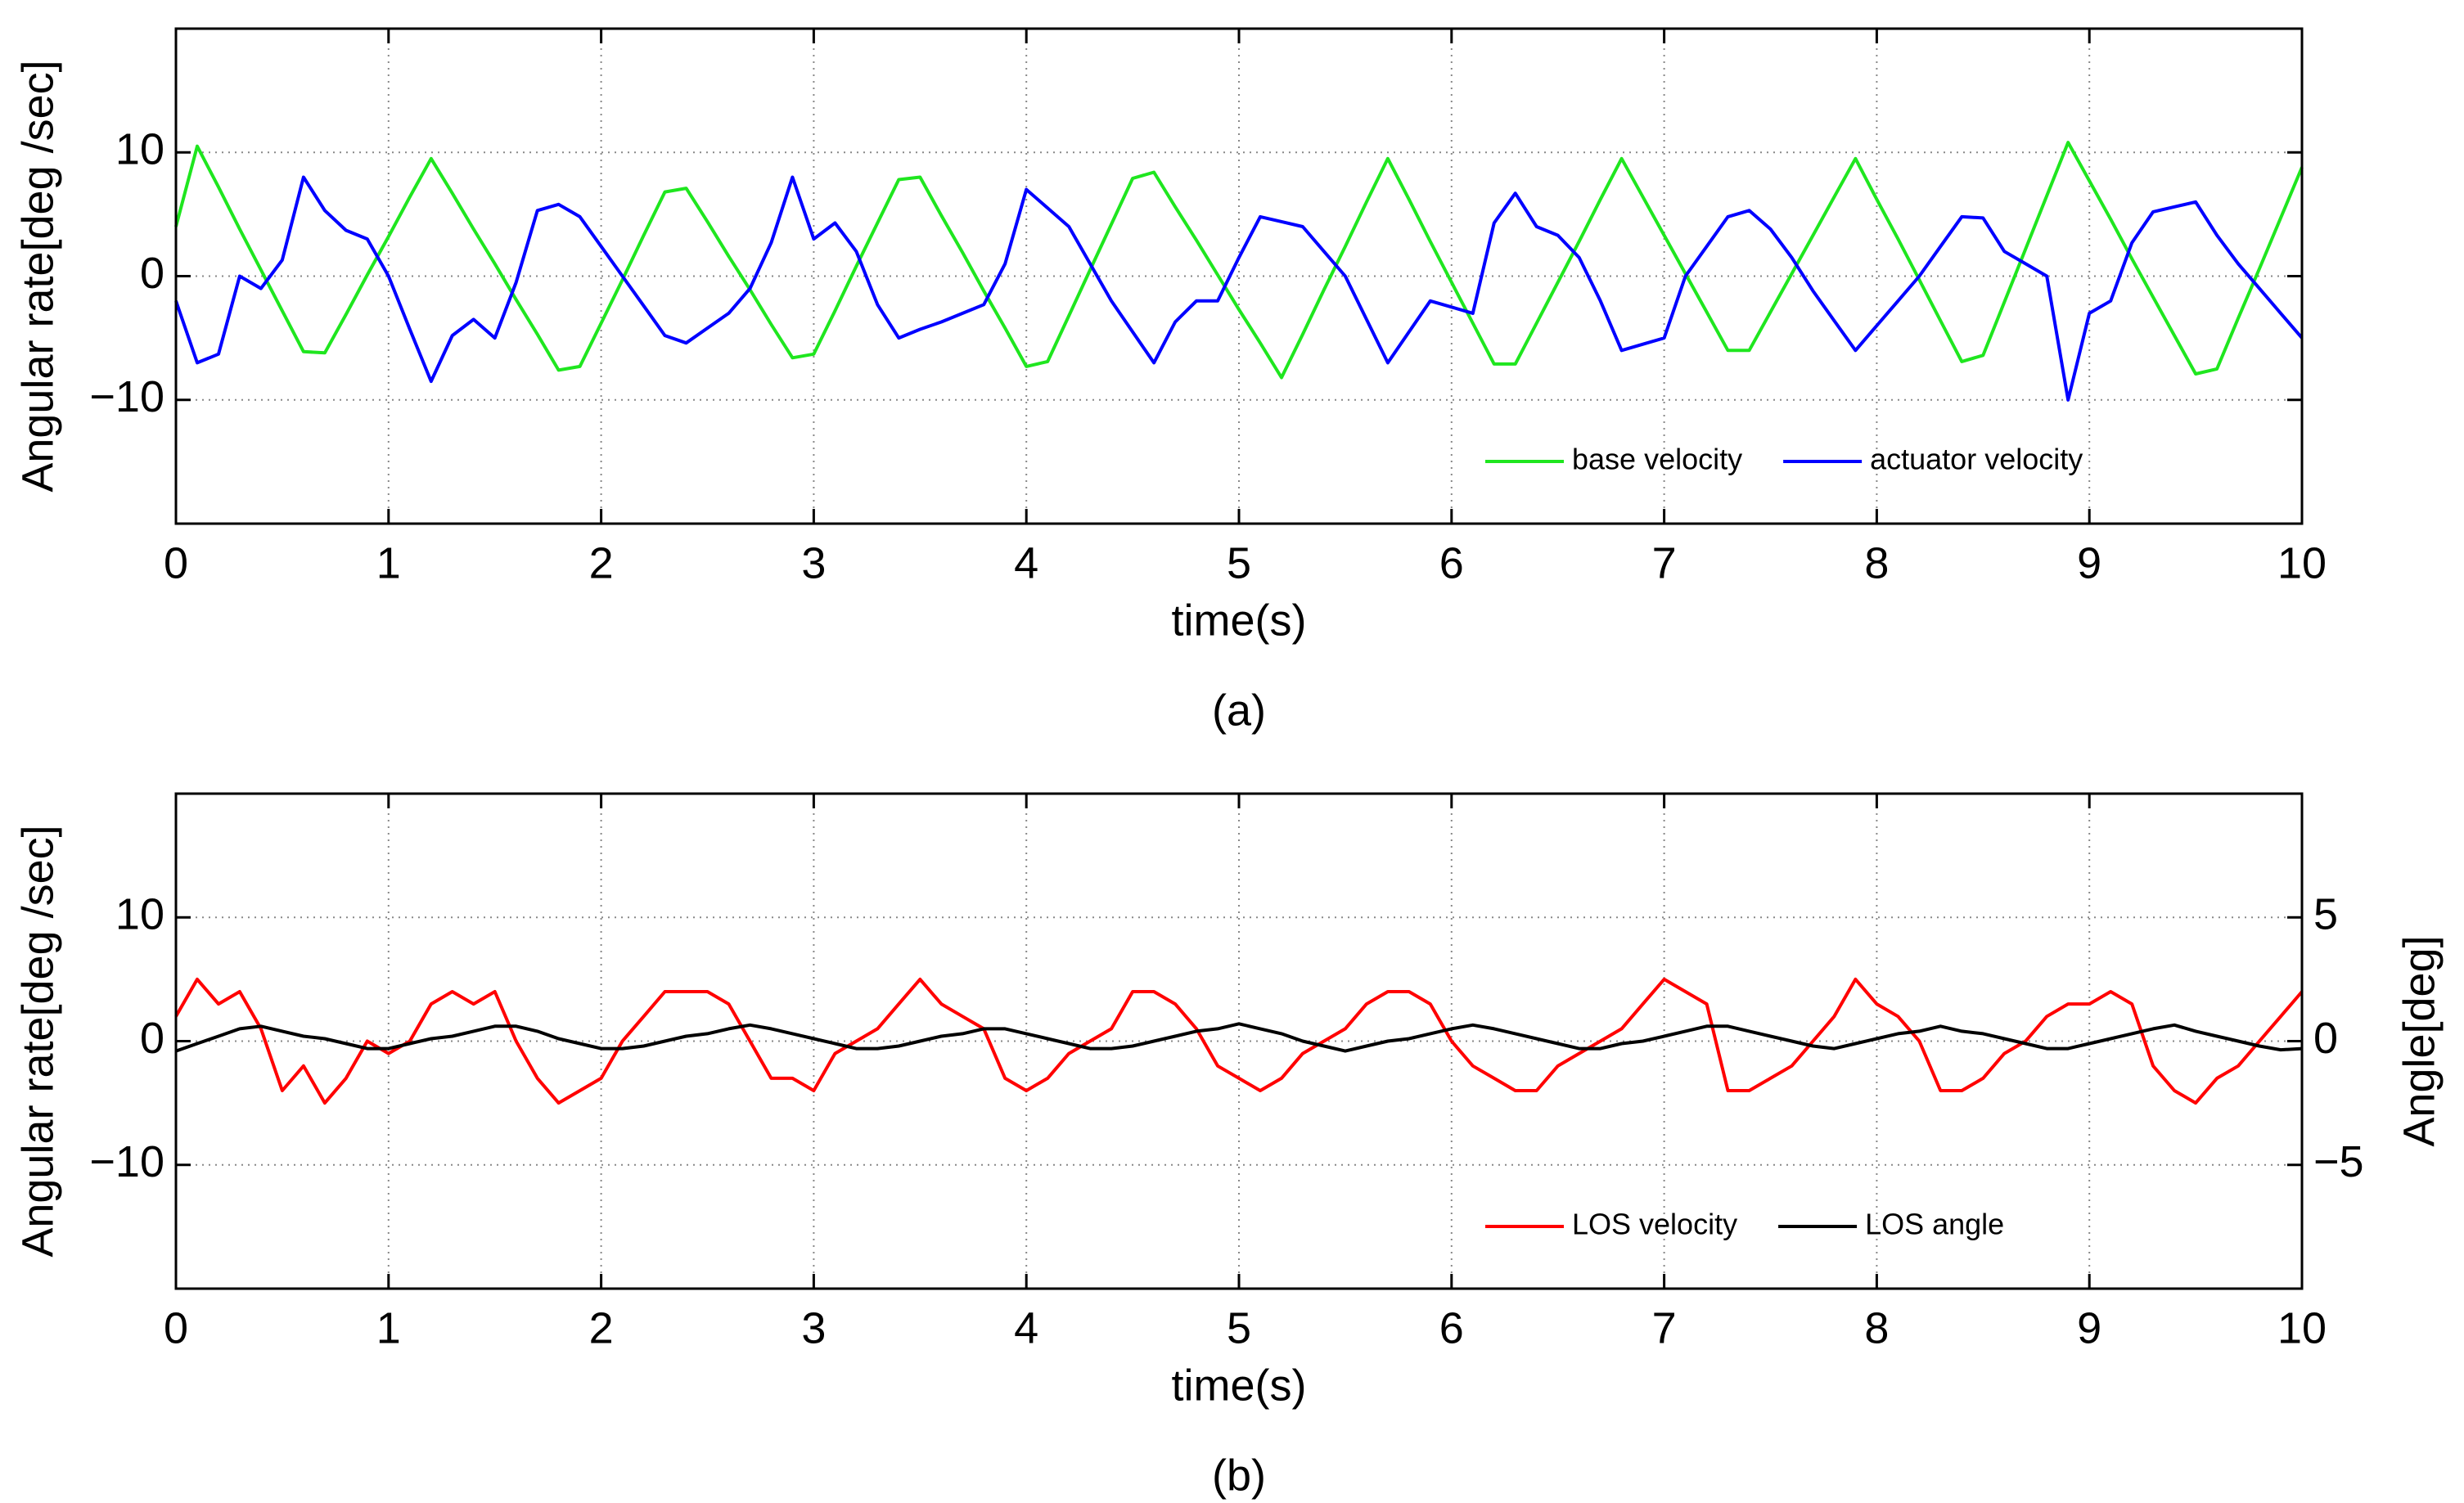 This screenshot has height=1503, width=2464. What do you see at coordinates (1239, 1476) in the screenshot?
I see `caption: (b)` at bounding box center [1239, 1476].